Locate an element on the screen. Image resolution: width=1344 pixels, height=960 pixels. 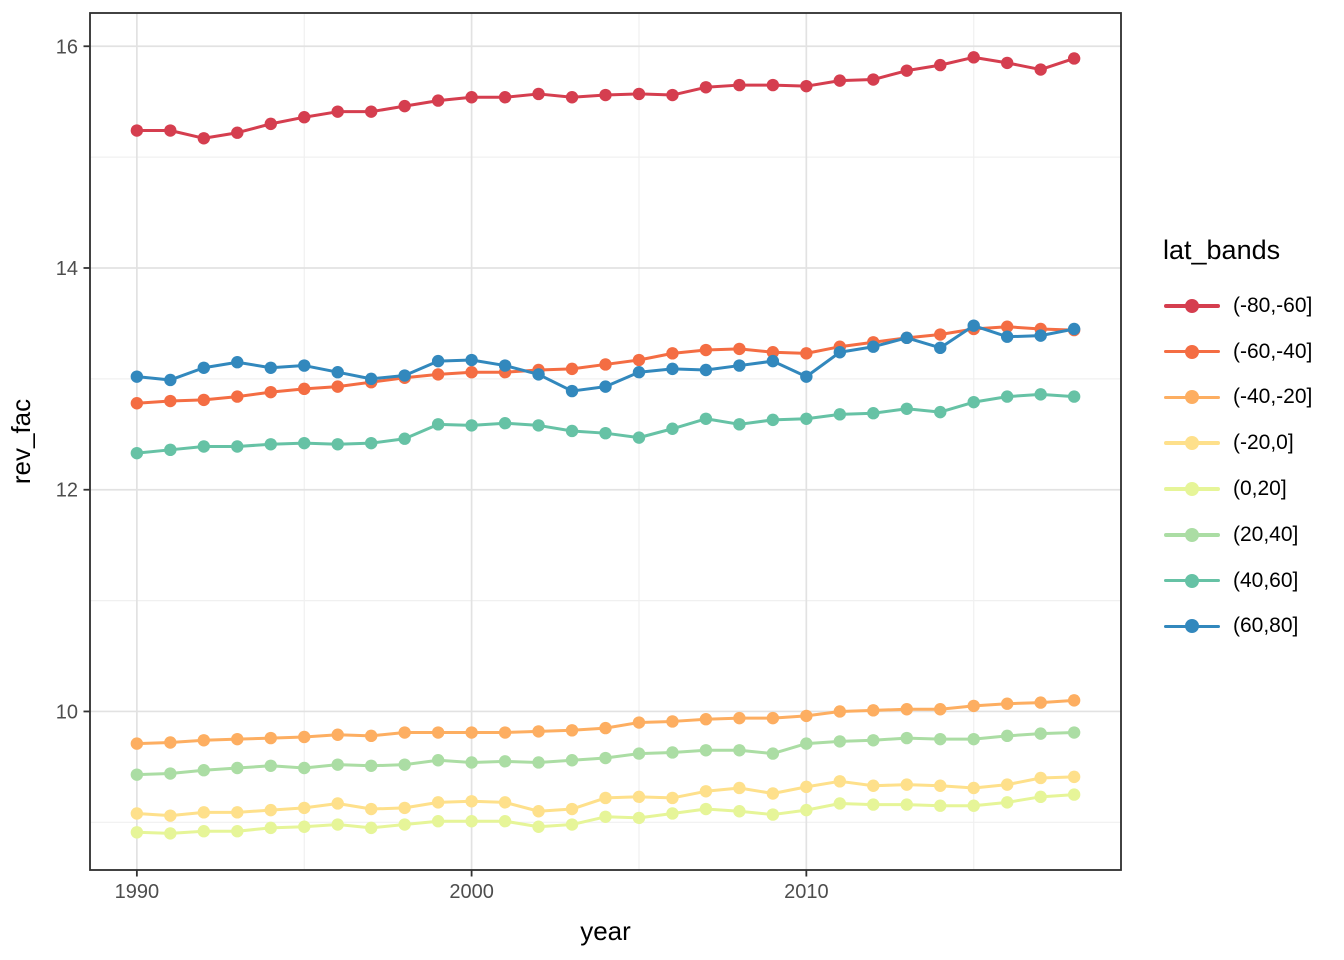
x-tick-label: 1990 is located at coordinates (137, 892).